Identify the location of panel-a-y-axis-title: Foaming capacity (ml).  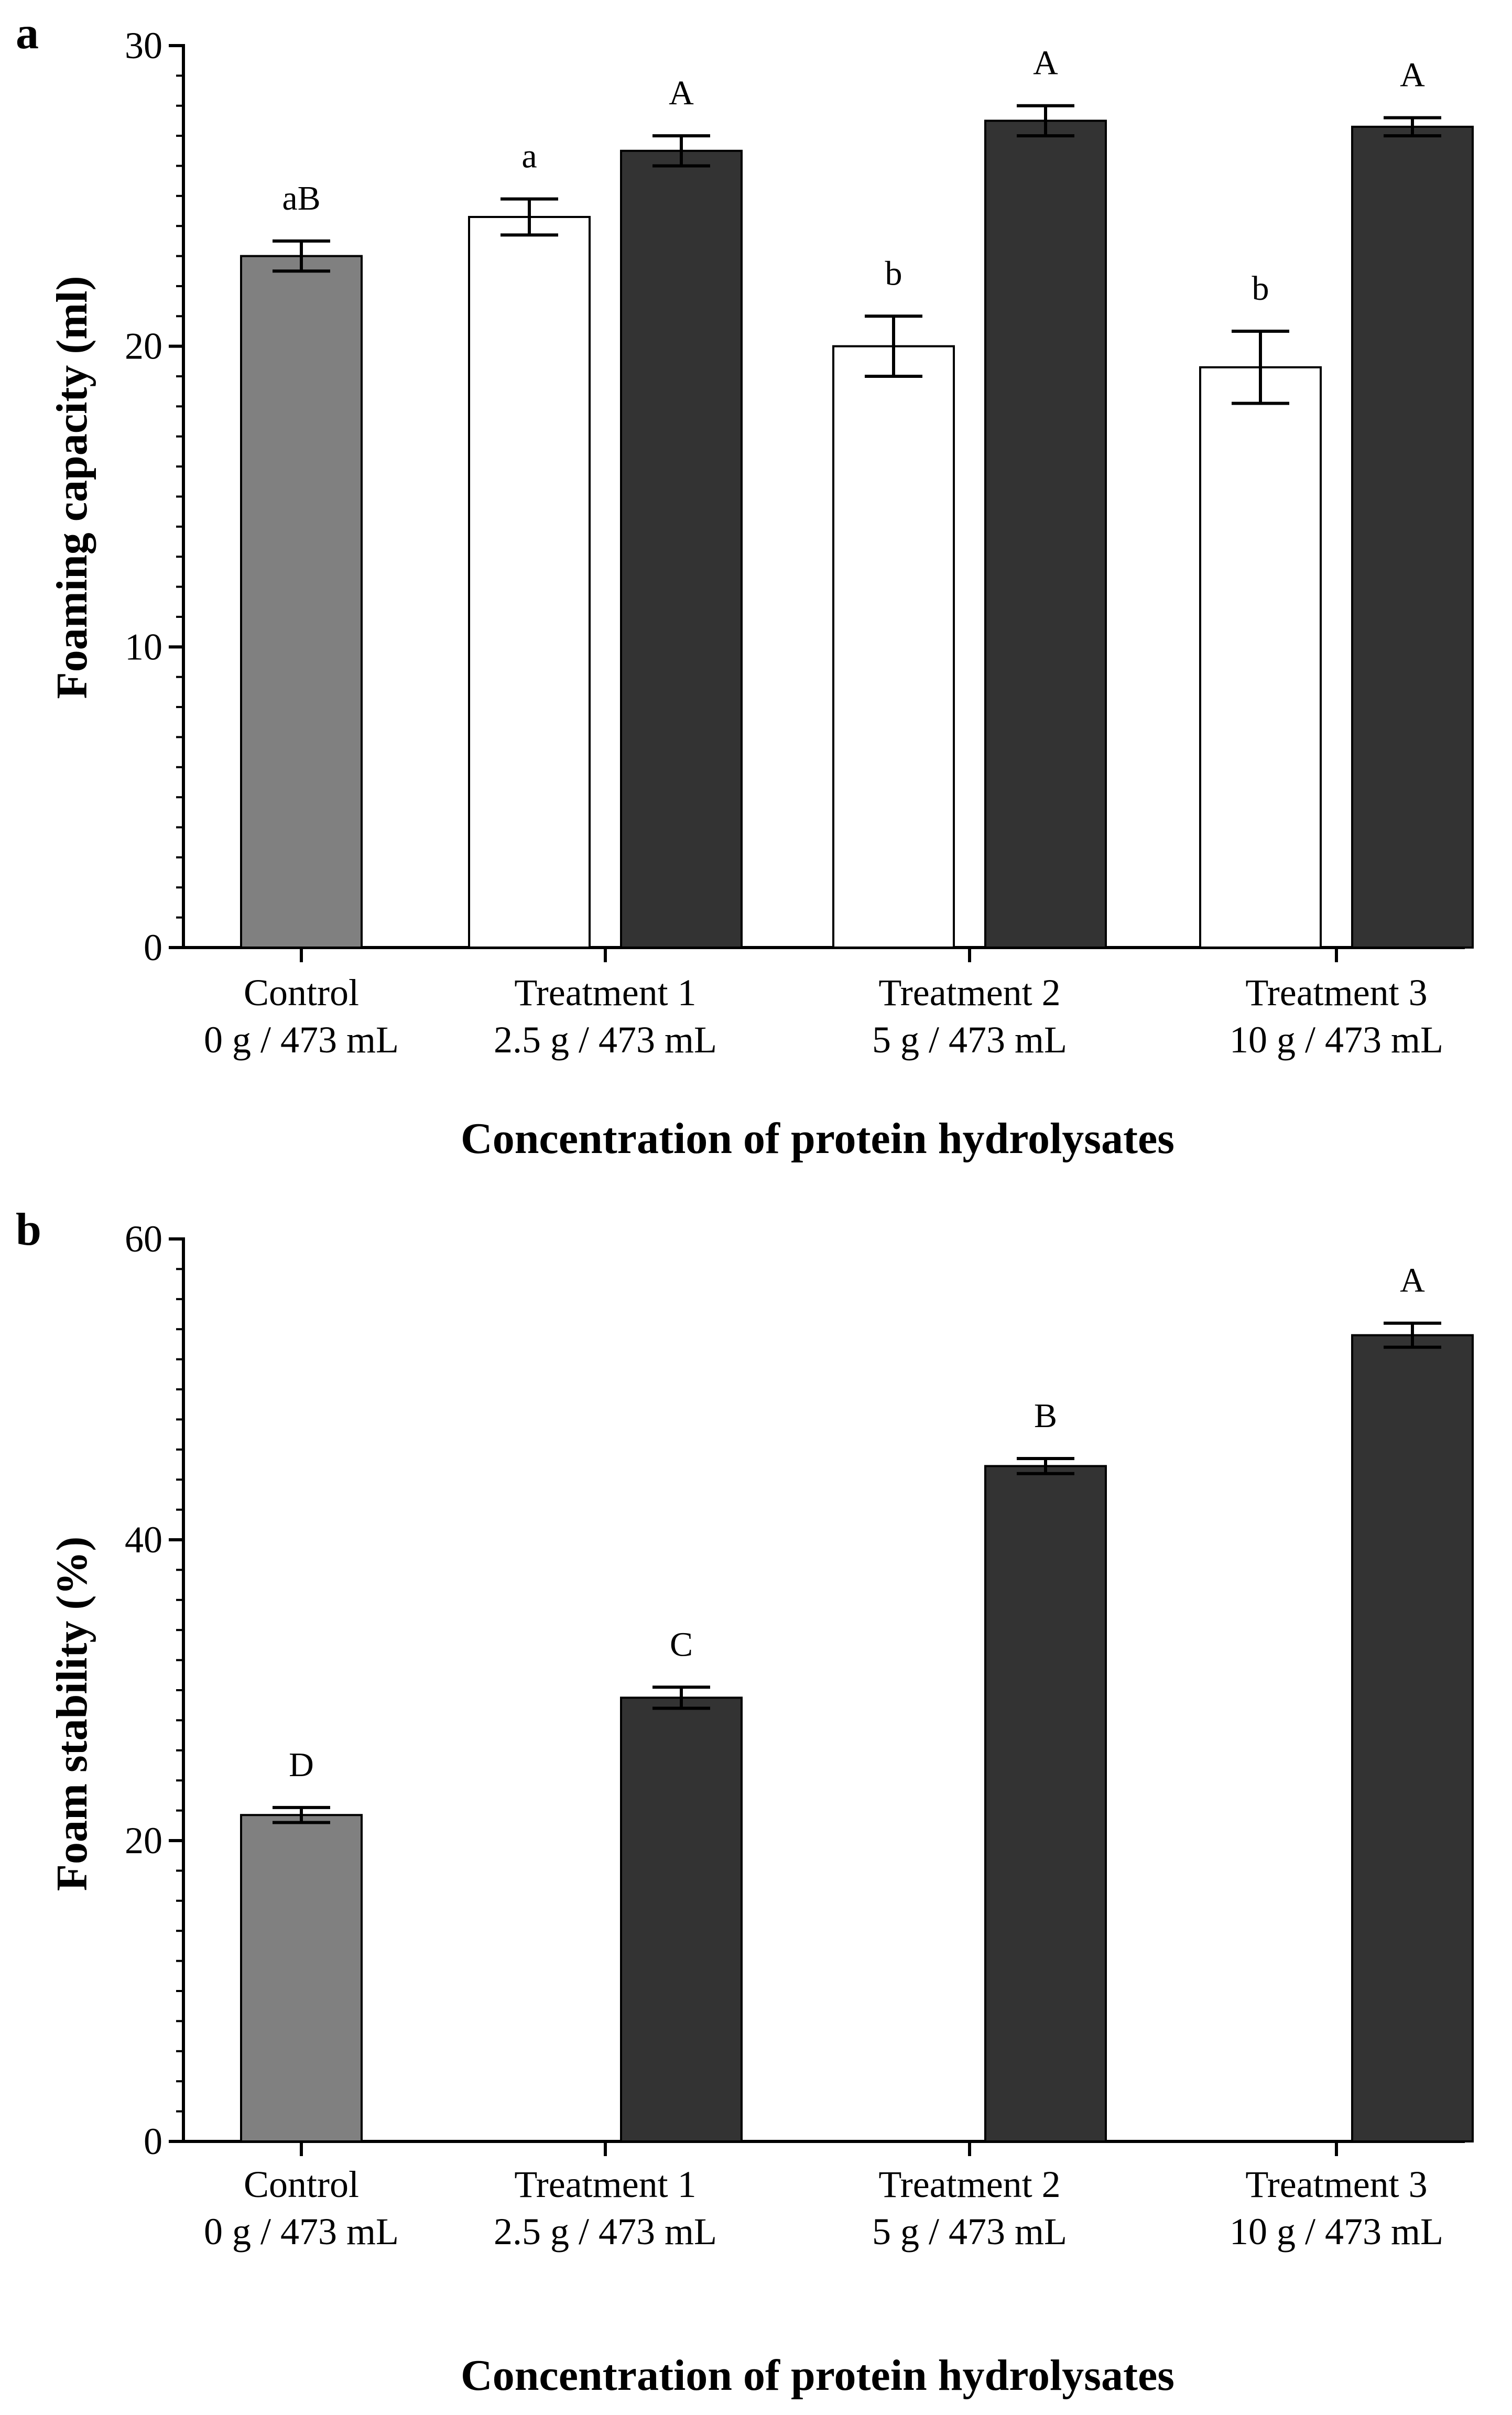
(72, 487).